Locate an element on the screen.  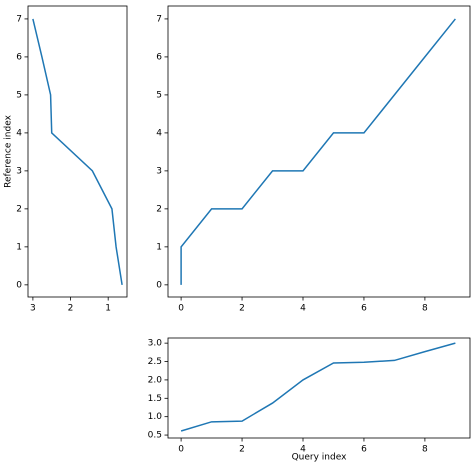
y-tick-label: 2.5 is located at coordinates (155, 362).